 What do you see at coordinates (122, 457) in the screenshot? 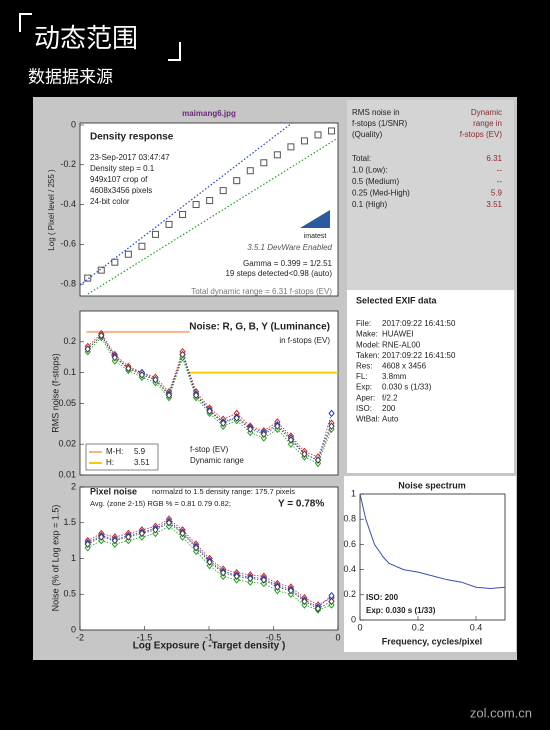
I see `legend` at bounding box center [122, 457].